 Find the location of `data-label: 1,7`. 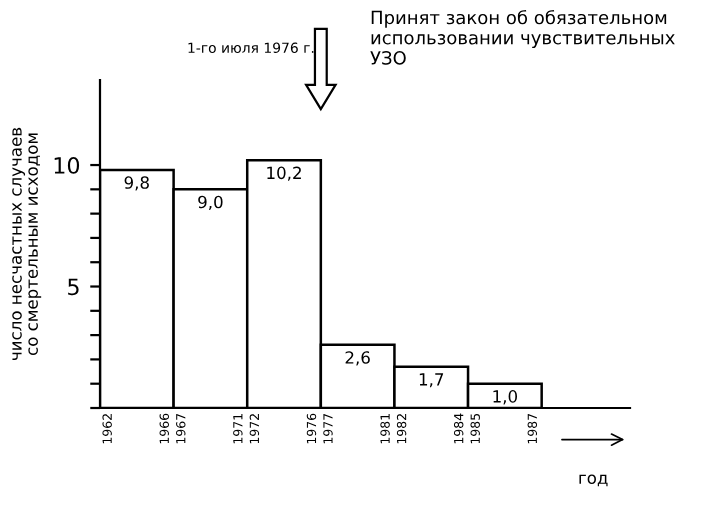

data-label: 1,7 is located at coordinates (431, 380).